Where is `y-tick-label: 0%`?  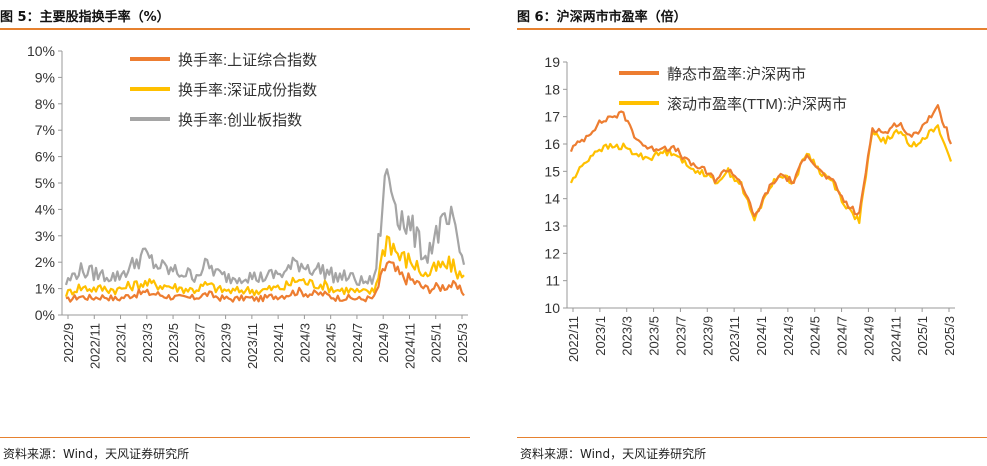
y-tick-label: 0% is located at coordinates (45, 315).